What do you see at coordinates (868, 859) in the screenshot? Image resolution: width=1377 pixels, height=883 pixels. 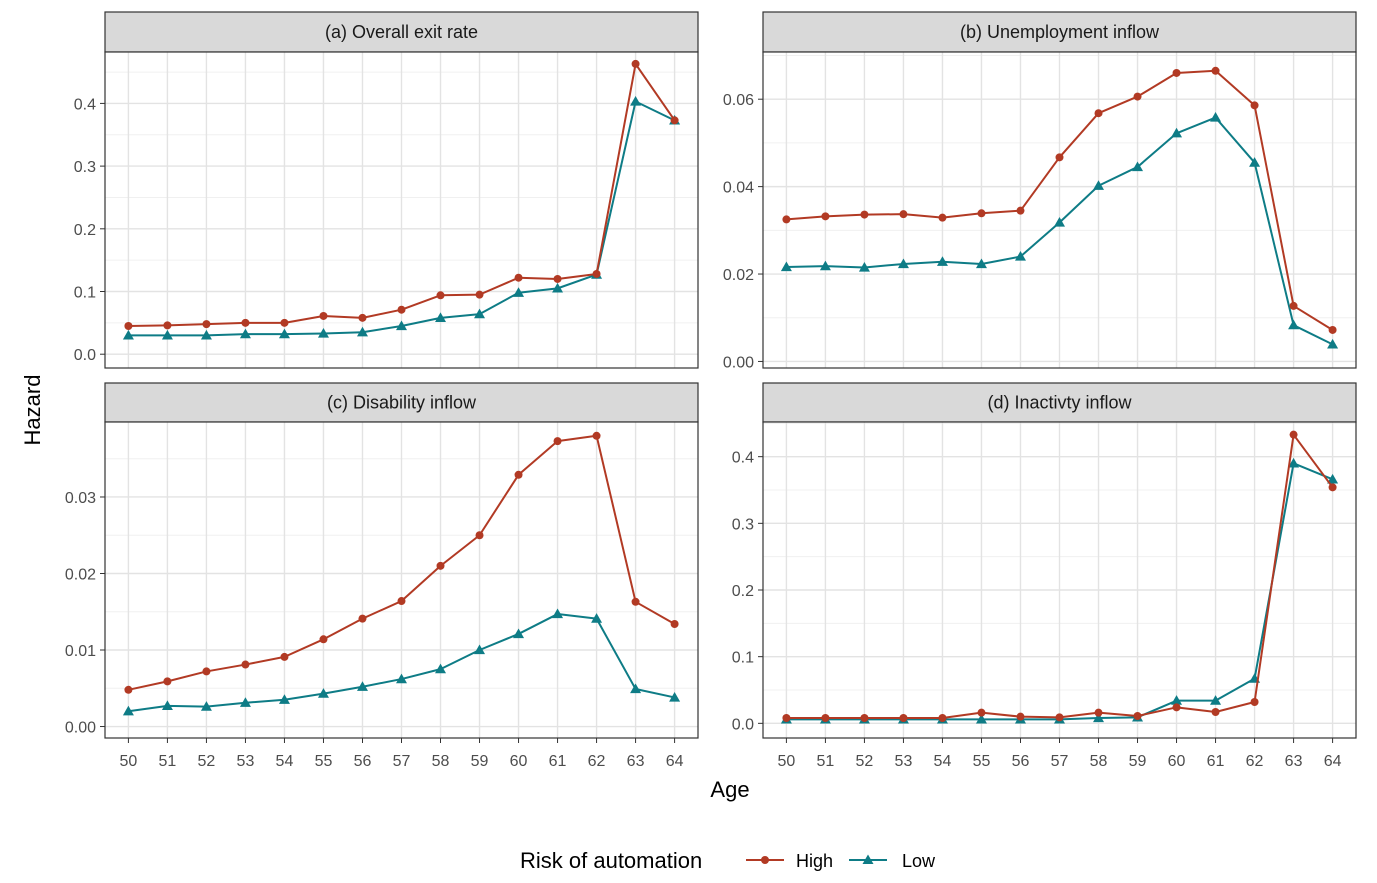 I see `legend-low-marker` at bounding box center [868, 859].